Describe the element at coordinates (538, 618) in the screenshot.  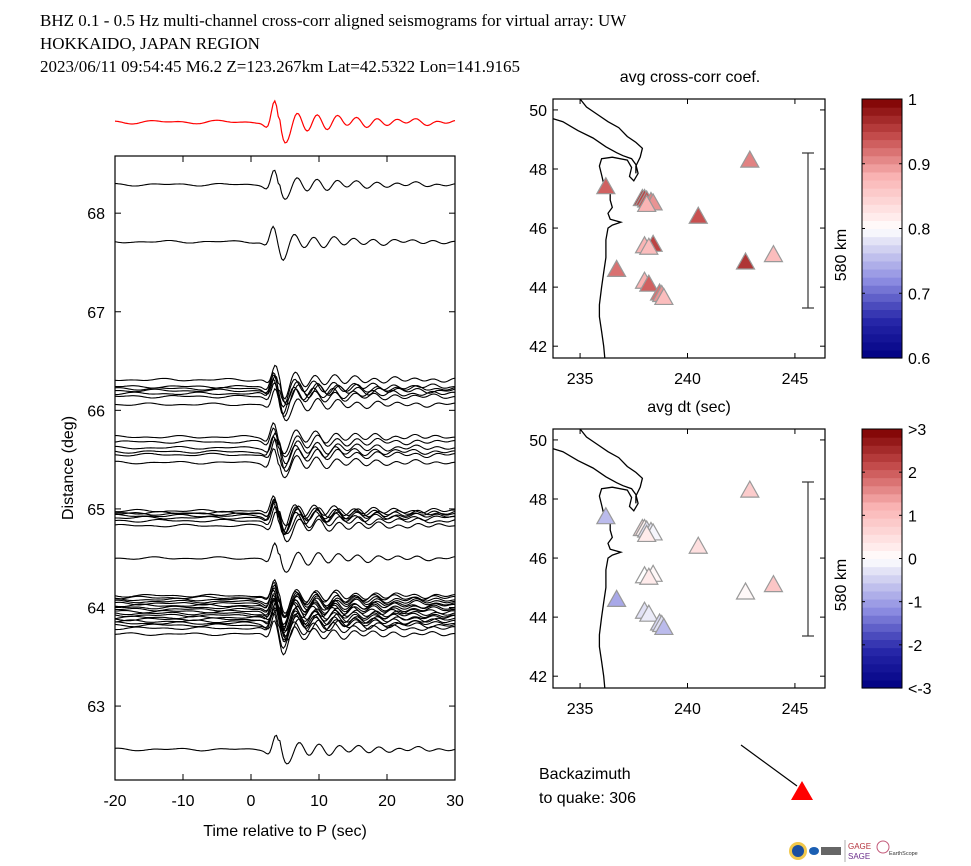
I see `y-tick-label: 44` at that location.